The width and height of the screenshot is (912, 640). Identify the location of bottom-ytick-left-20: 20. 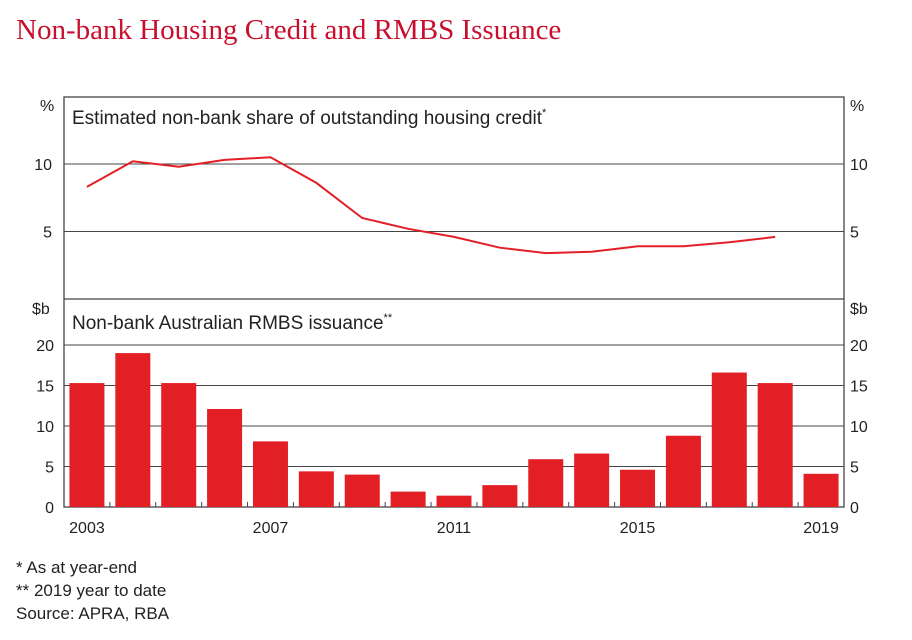
(45, 346).